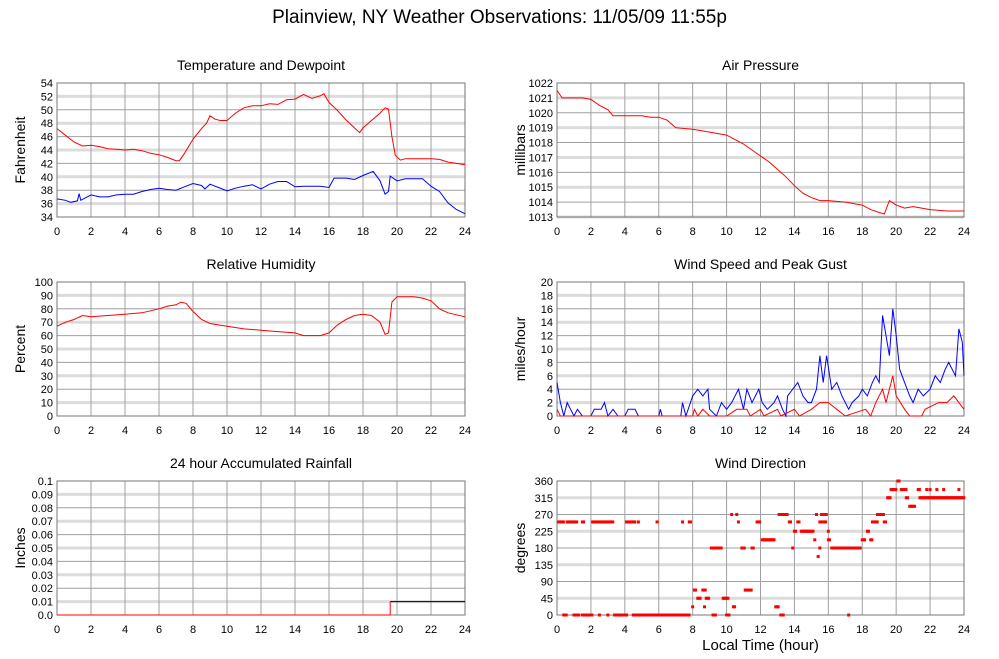  I want to click on chart-title: Temperature and Dewpoint, so click(261, 65).